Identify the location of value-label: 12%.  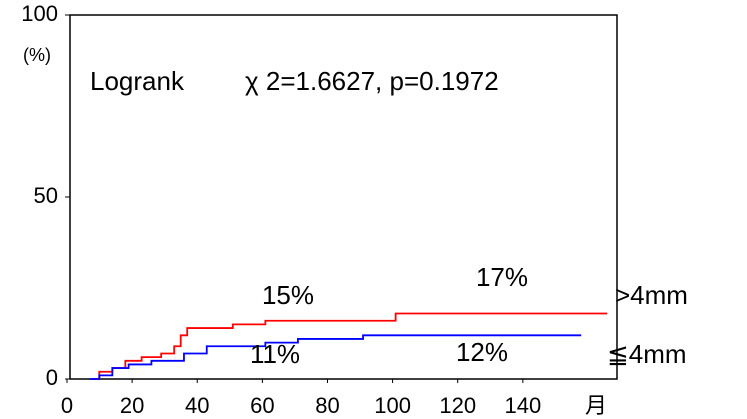
(482, 352).